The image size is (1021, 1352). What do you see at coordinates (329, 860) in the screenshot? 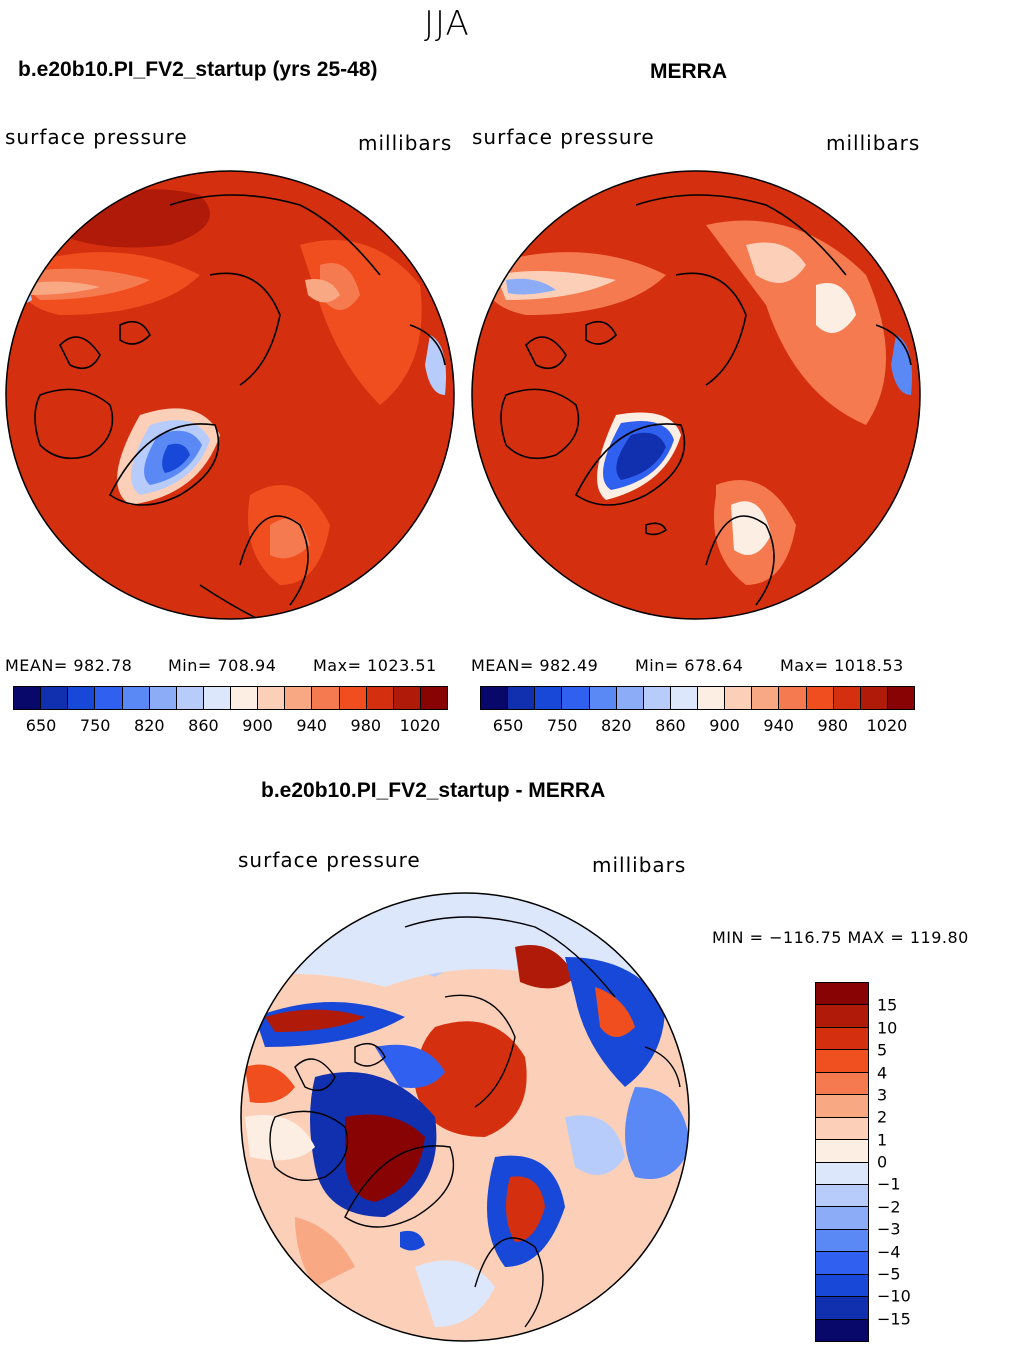
I see `panel-3-variable-label: surface pressure` at bounding box center [329, 860].